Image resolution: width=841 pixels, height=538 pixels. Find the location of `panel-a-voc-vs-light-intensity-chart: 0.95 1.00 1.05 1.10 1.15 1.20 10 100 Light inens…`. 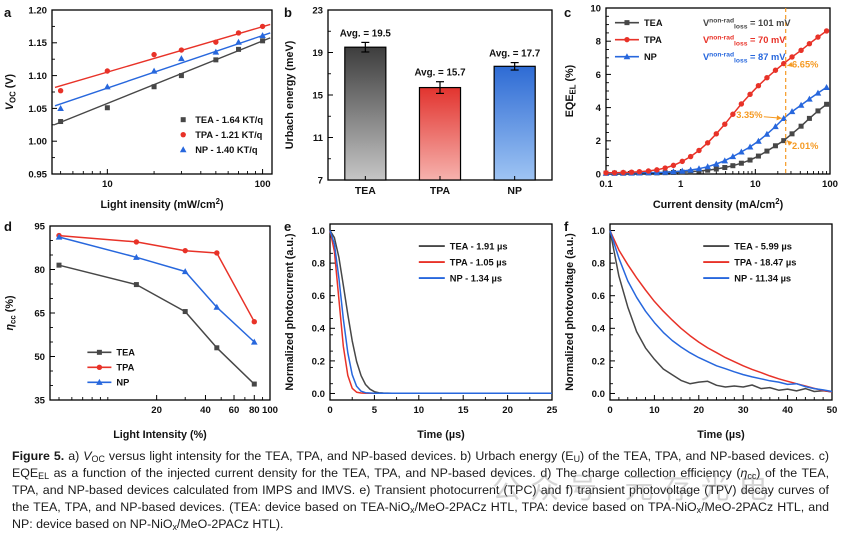

panel-a-voc-vs-light-intensity-chart: 0.95 1.00 1.05 1.10 1.15 1.20 10 100 Light inens… is located at coordinates (138, 108).